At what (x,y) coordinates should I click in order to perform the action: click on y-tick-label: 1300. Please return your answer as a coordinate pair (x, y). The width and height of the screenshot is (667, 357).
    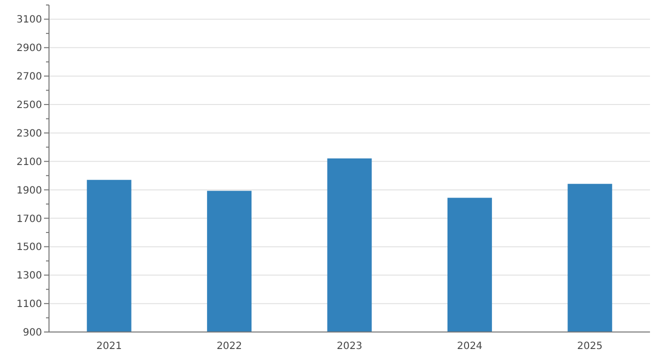
    Looking at the image, I should click on (29, 276).